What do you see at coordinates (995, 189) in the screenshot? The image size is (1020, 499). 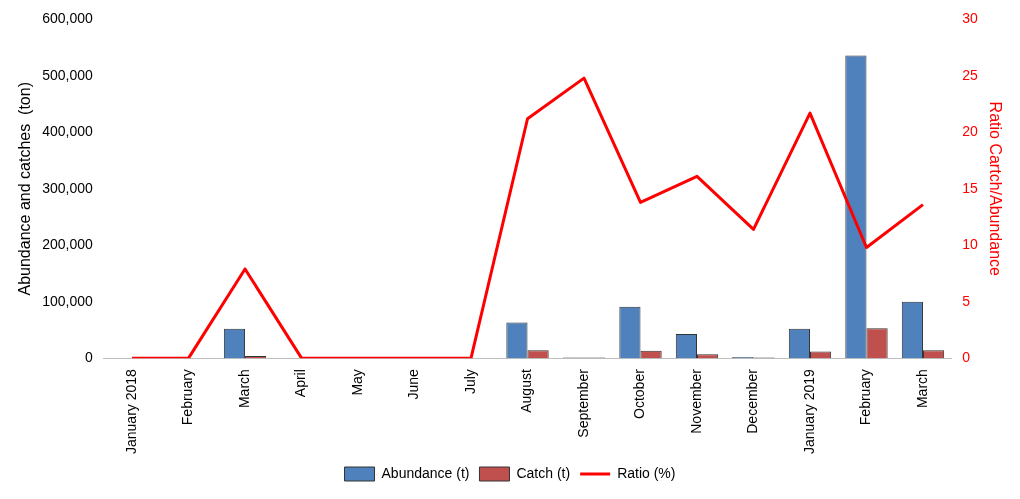 I see `y2-axis-title: Ratio Cartch/Abundance` at bounding box center [995, 189].